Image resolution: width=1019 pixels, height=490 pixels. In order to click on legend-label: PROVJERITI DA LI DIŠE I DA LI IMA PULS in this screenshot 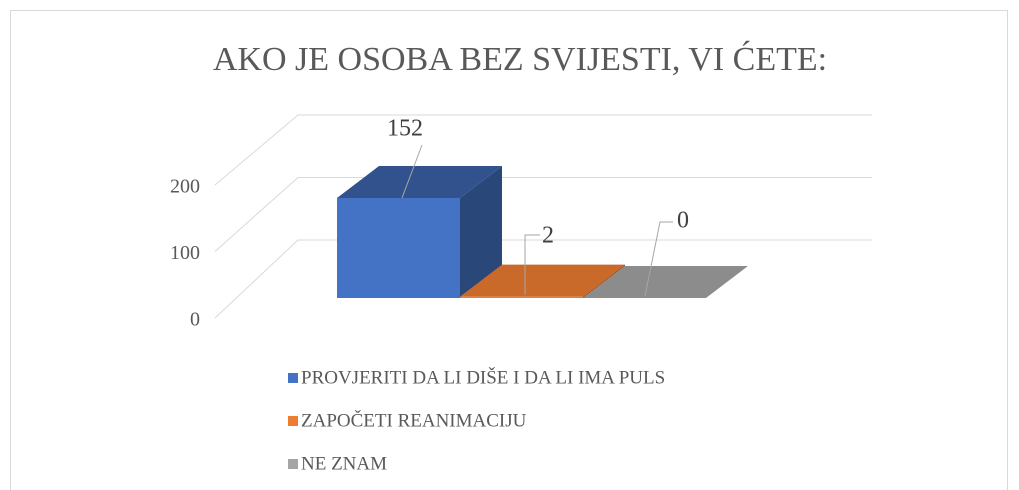, I will do `click(483, 377)`.